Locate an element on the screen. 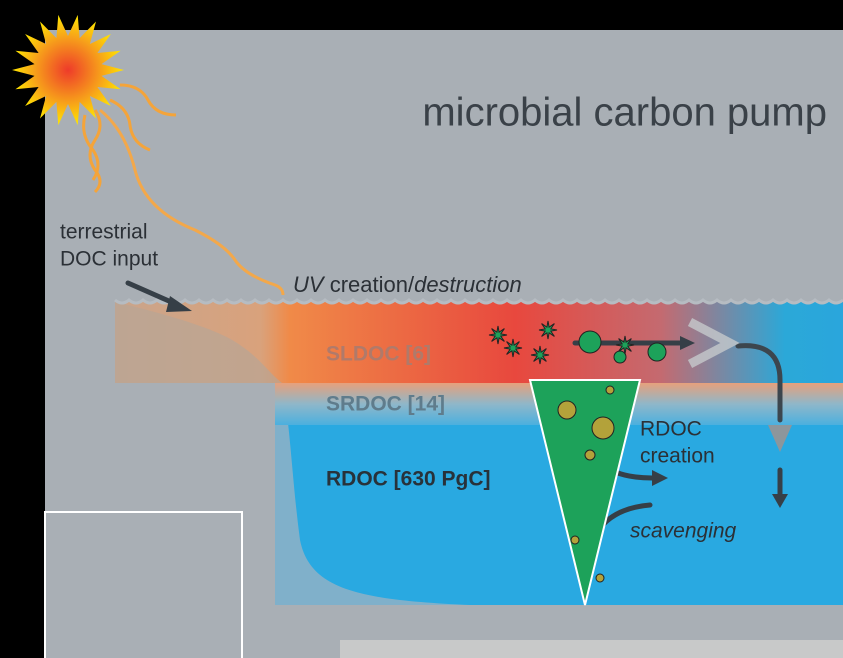 This screenshot has height=658, width=843. sun-rays is located at coordinates (183, 189).